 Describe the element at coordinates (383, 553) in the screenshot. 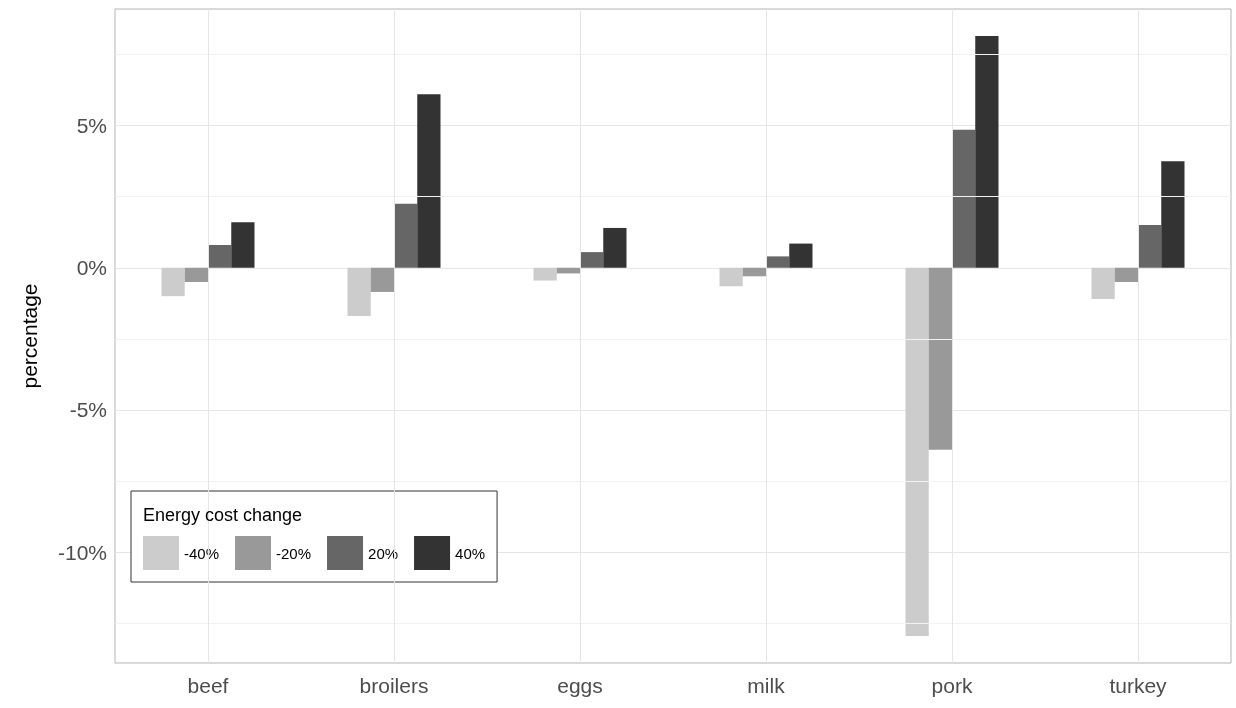

I see `legend-label: 20%` at that location.